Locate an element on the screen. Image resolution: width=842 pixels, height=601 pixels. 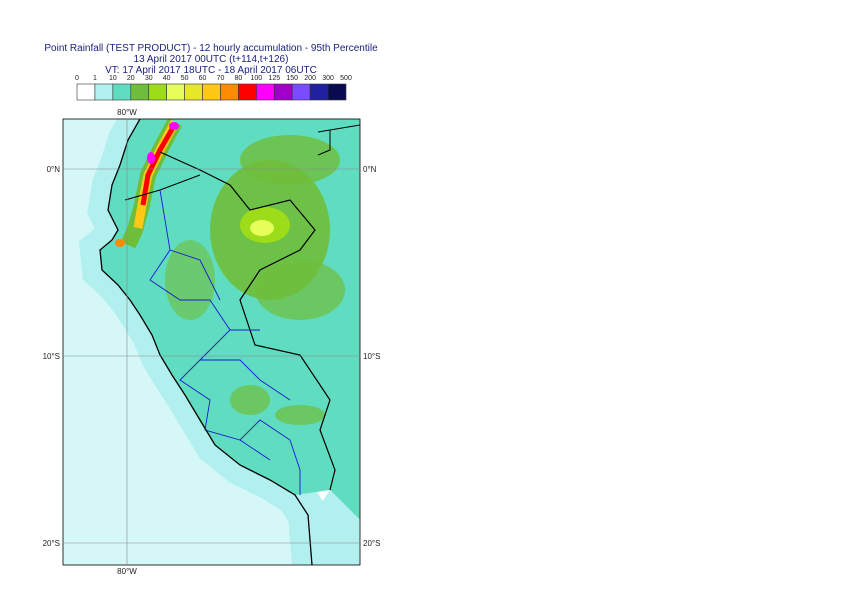
legend-label: 40 is located at coordinates (167, 78).